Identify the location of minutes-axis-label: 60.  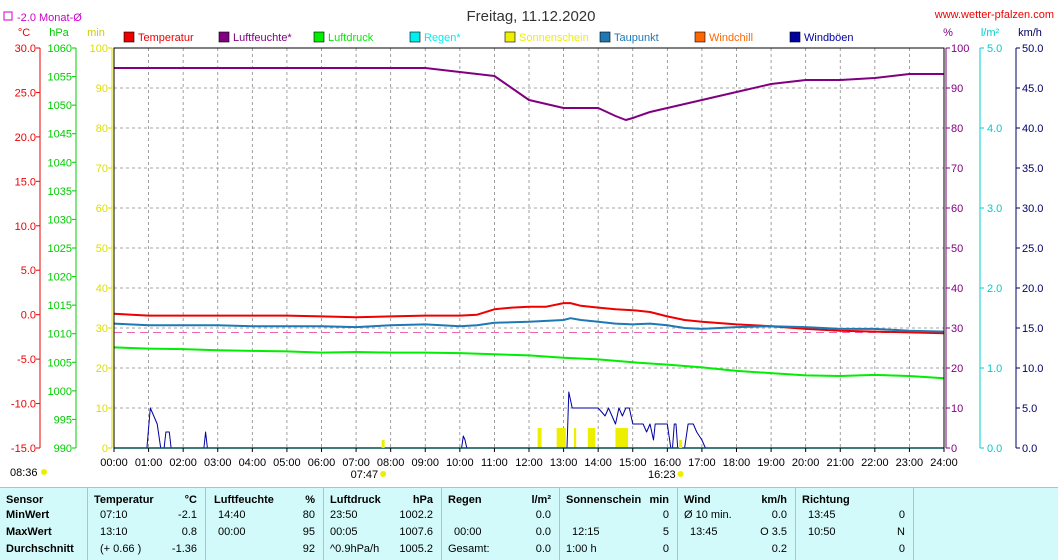
(102, 209).